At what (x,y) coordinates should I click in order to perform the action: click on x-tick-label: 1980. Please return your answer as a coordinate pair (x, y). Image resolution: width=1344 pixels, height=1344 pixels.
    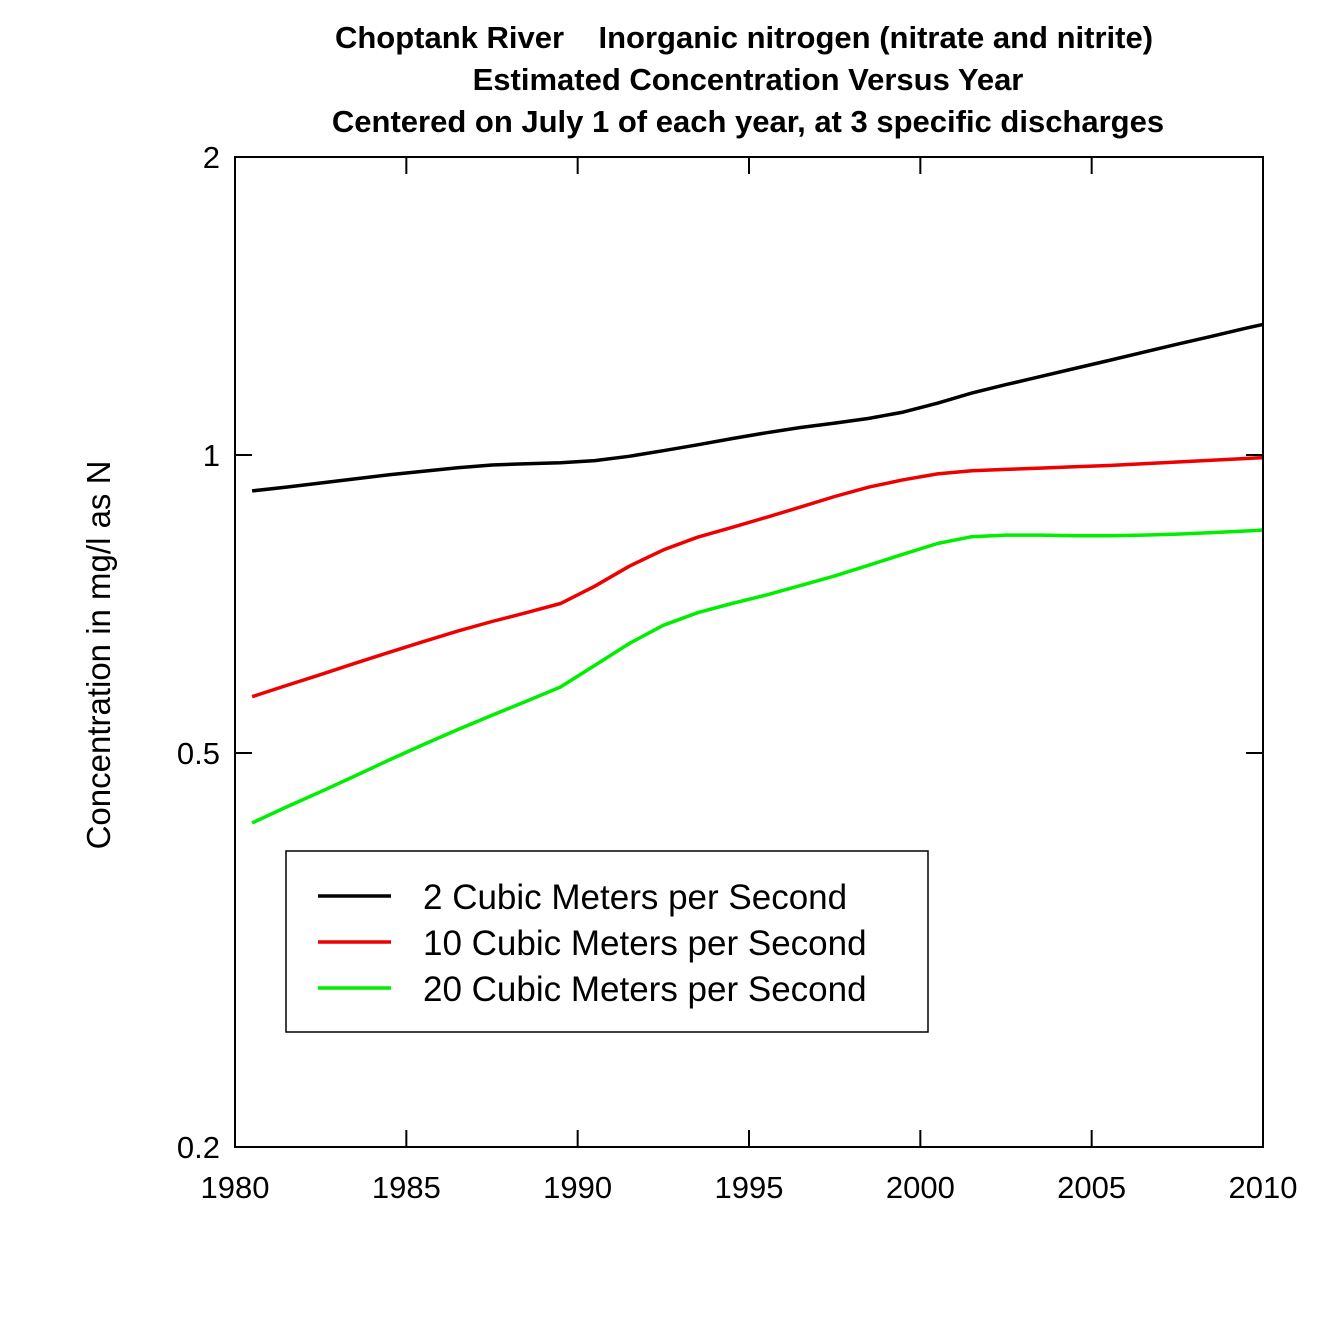
    Looking at the image, I should click on (235, 1187).